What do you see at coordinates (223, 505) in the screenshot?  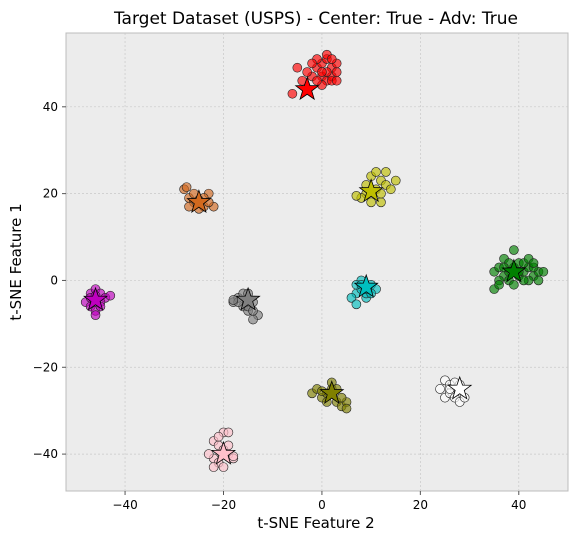 I see `x-tick-label: −20` at bounding box center [223, 505].